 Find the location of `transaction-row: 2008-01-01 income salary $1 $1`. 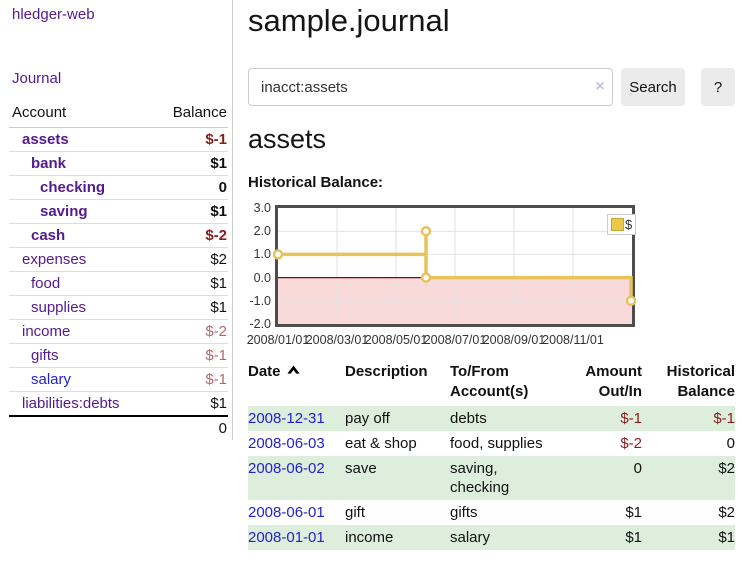

transaction-row: 2008-01-01 income salary $1 $1 is located at coordinates (491, 537).